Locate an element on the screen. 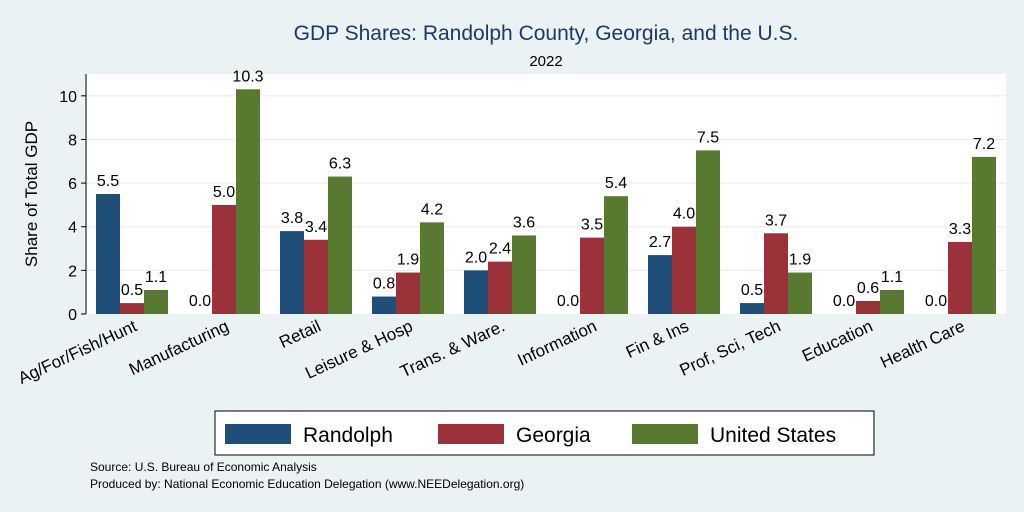 This screenshot has width=1024, height=512. y-tick-label: 6 is located at coordinates (72, 184).